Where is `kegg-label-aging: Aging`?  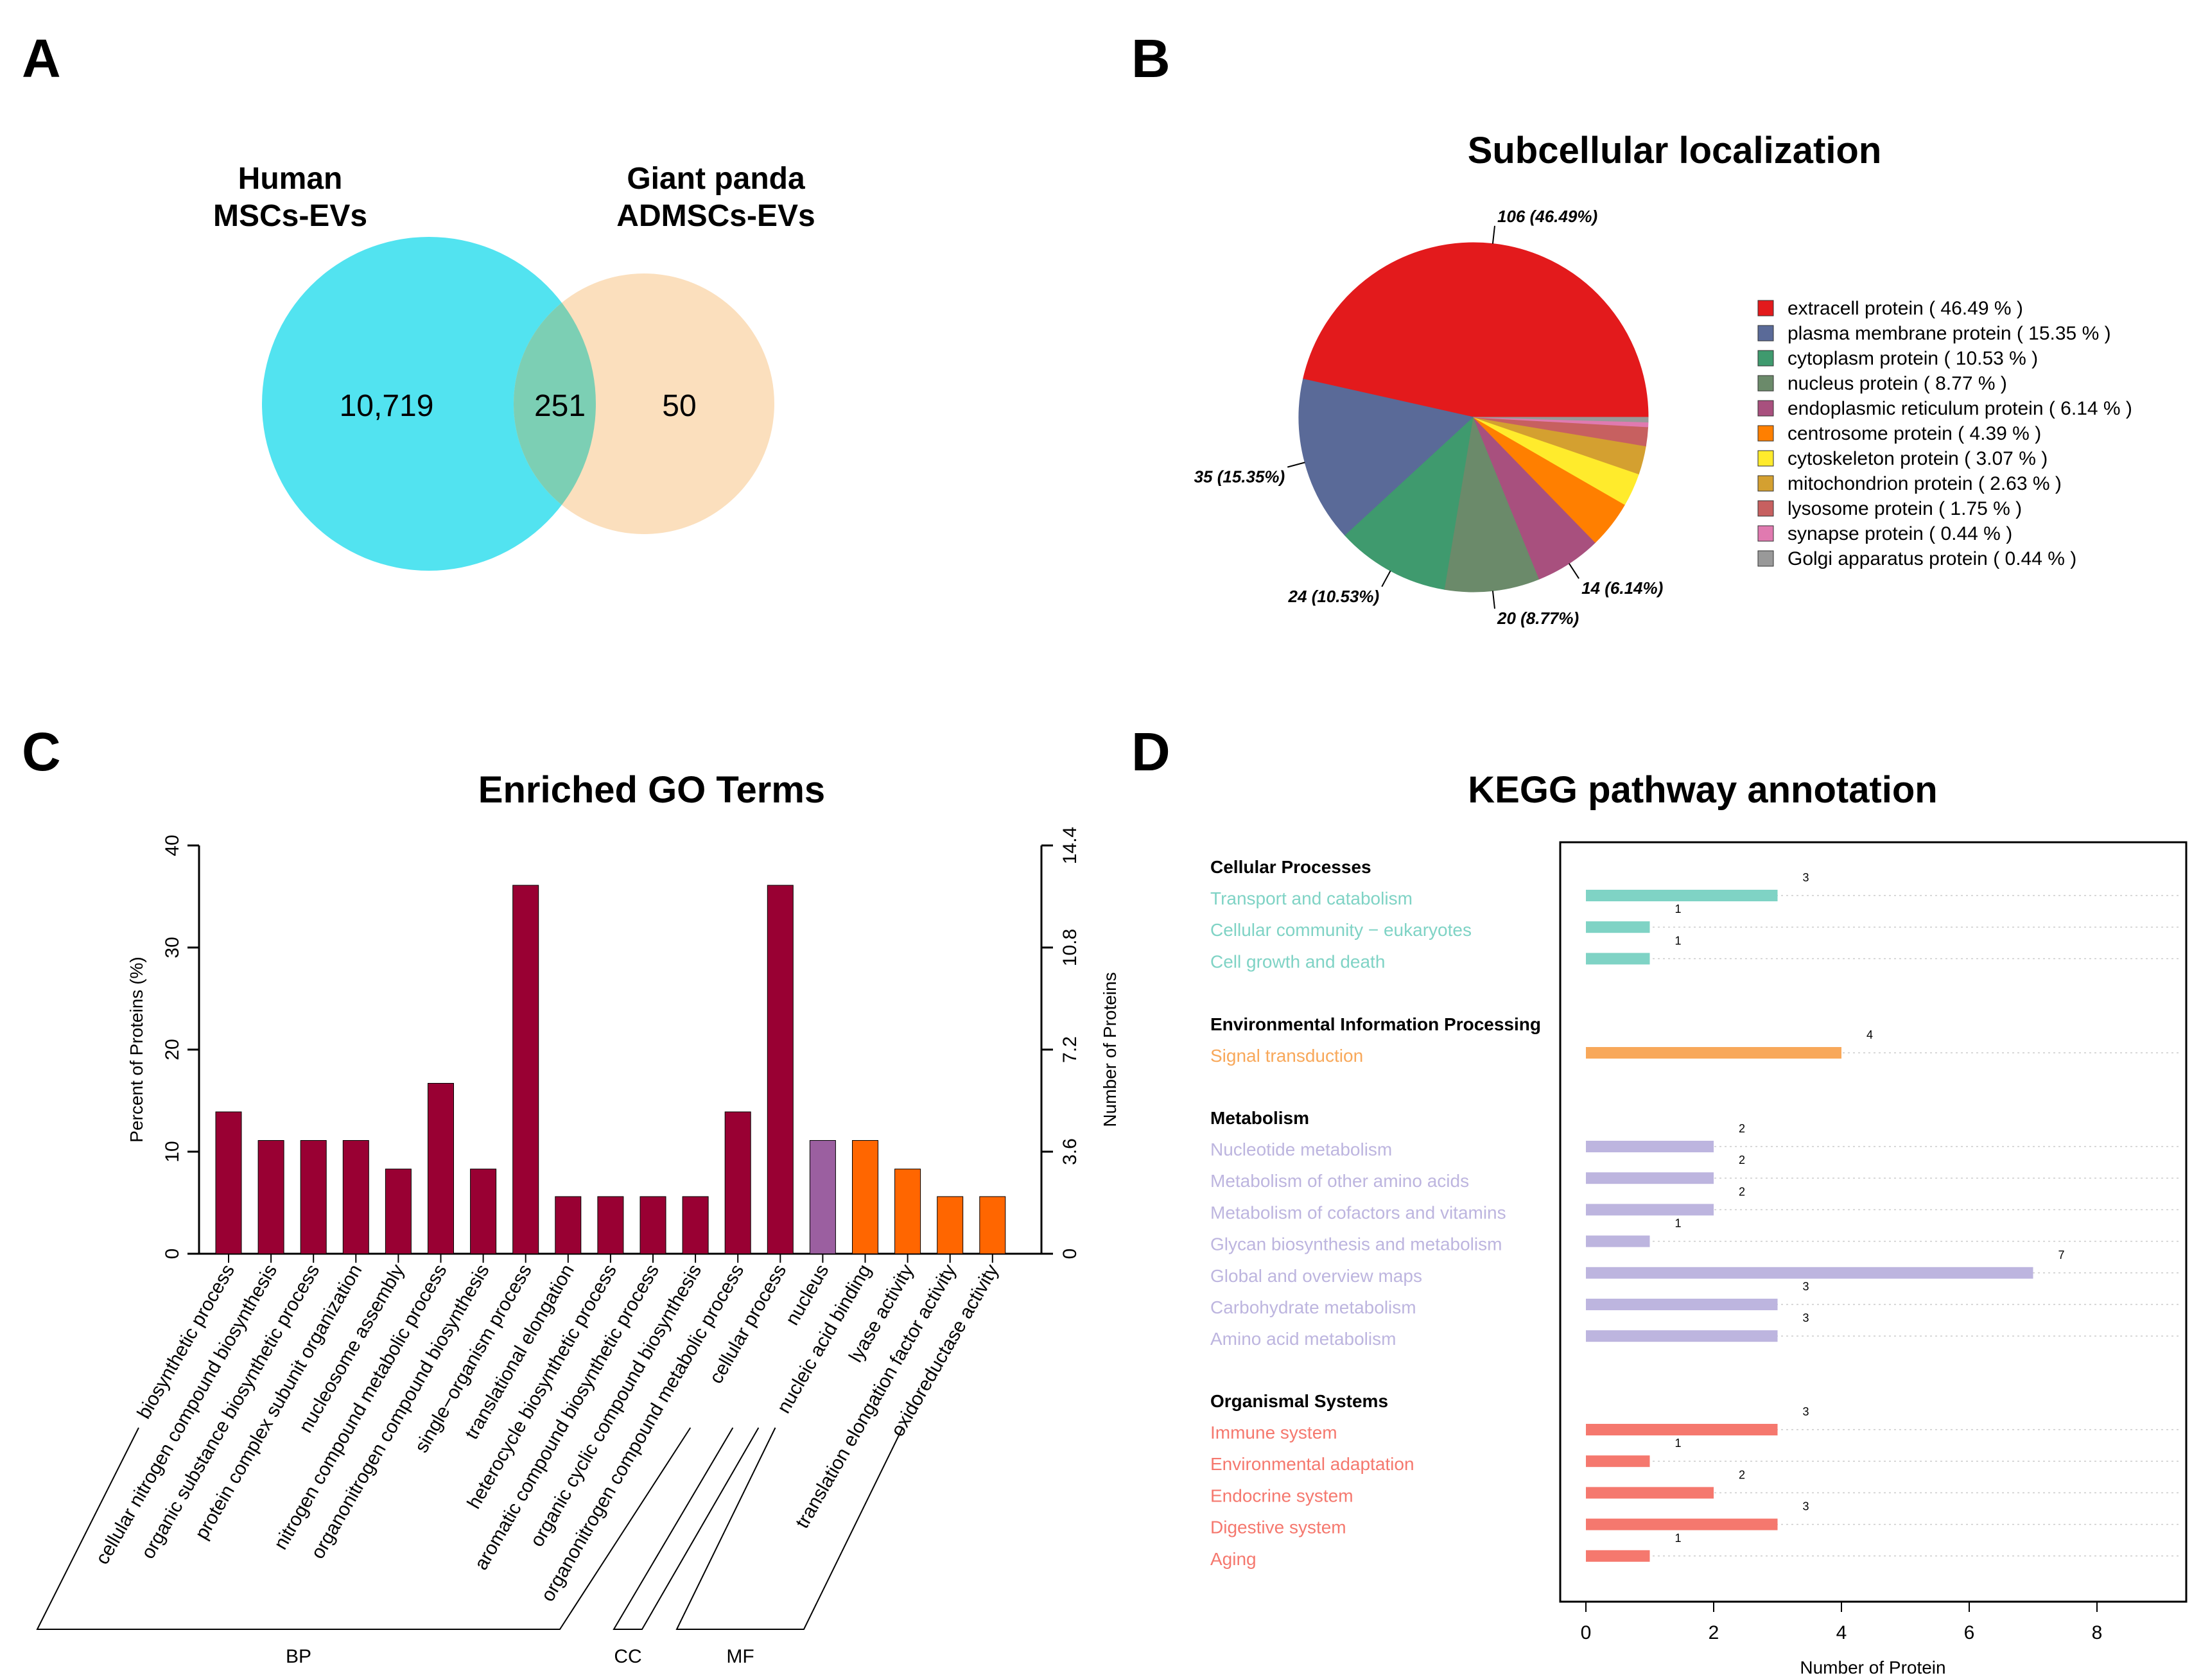 kegg-label-aging: Aging is located at coordinates (1233, 1559).